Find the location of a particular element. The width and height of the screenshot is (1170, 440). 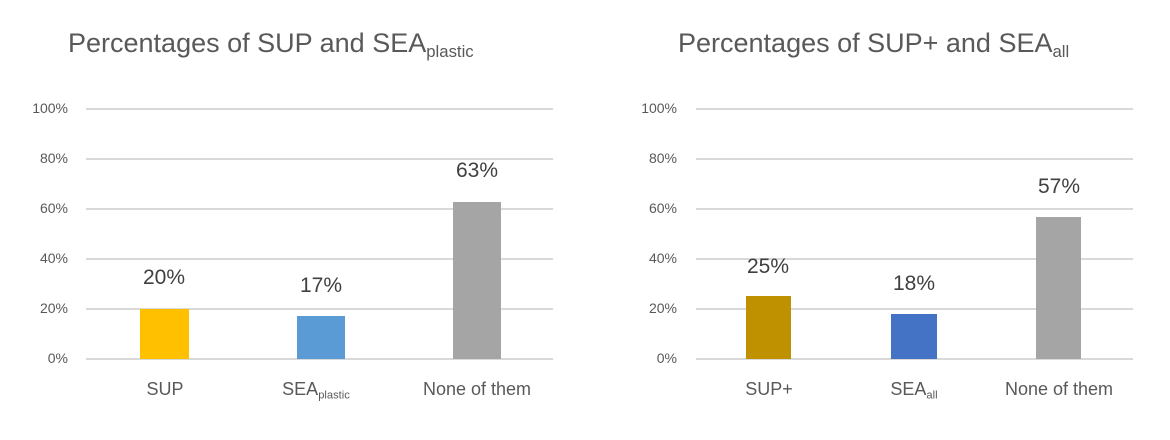

chart-title: Percentages of SUP+ and SEAall is located at coordinates (873, 45).